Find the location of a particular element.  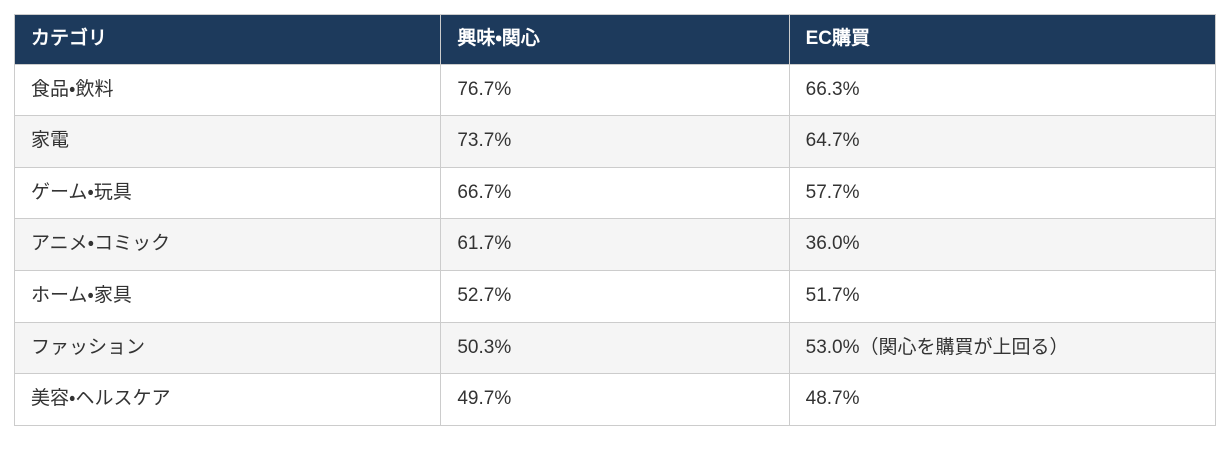

cell-interest: 61.7% is located at coordinates (615, 244).